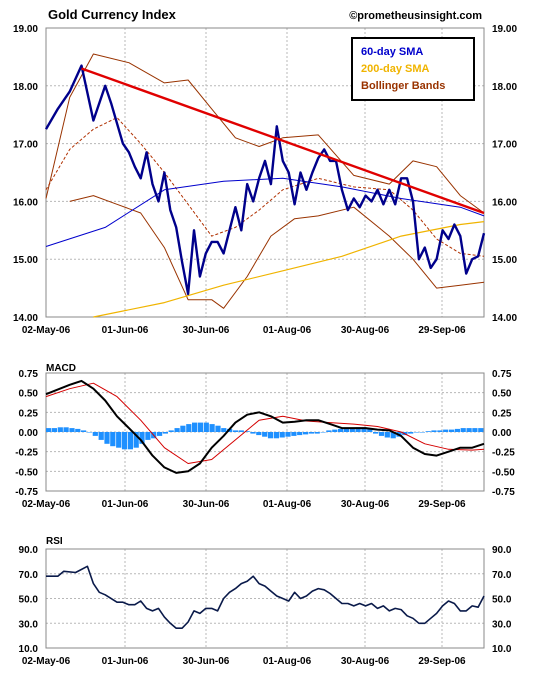  Describe the element at coordinates (442, 504) in the screenshot. I see `macd-xtick: 29-Sep-06` at that location.